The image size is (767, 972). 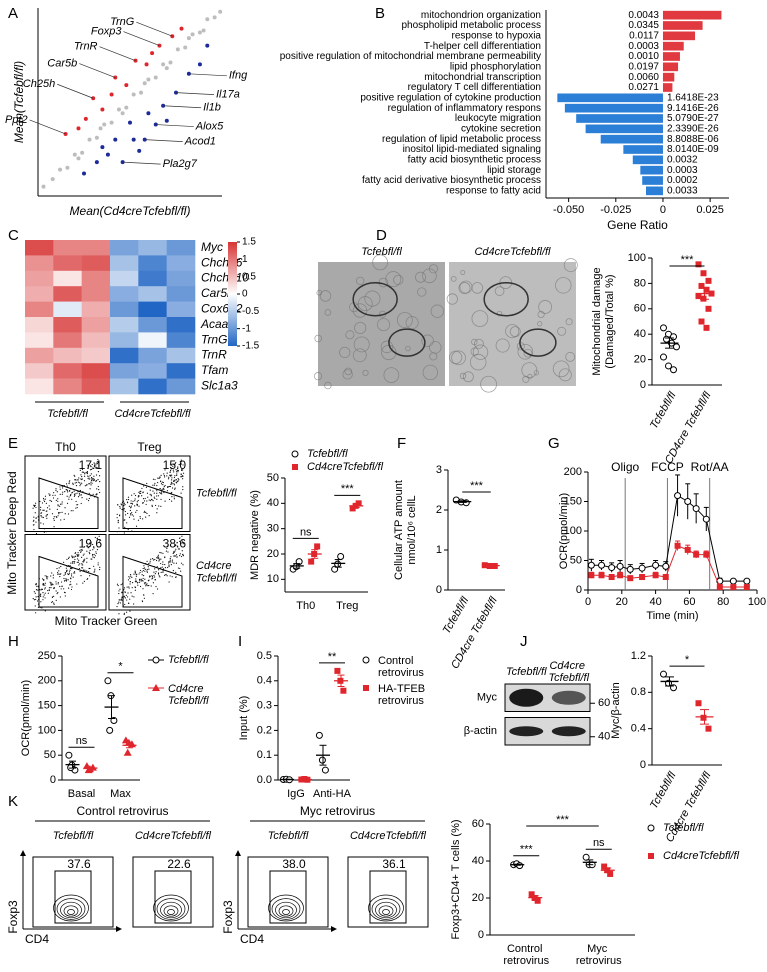 What do you see at coordinates (366, 660) in the screenshot?
I see `legend-marker` at bounding box center [366, 660].